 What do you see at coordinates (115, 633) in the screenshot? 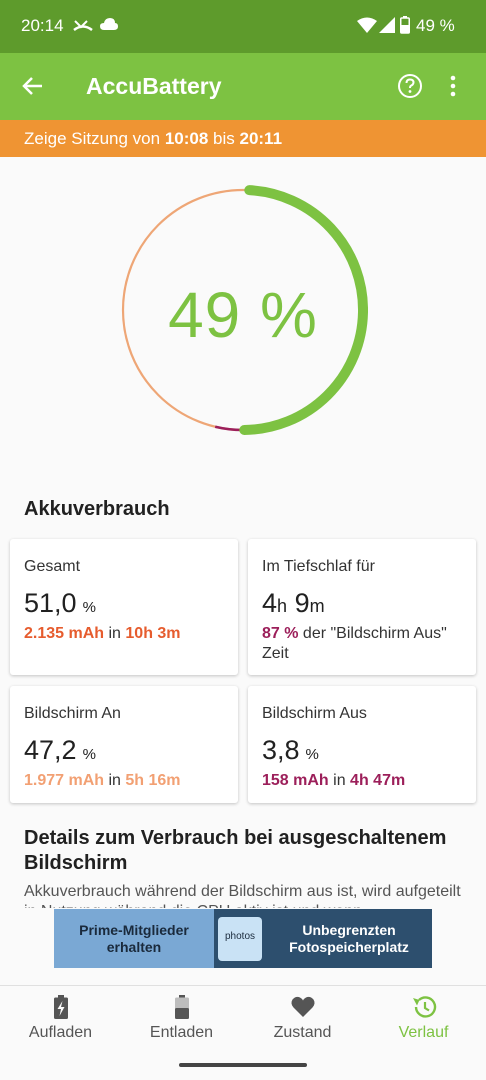
I see `total-in: in` at bounding box center [115, 633].